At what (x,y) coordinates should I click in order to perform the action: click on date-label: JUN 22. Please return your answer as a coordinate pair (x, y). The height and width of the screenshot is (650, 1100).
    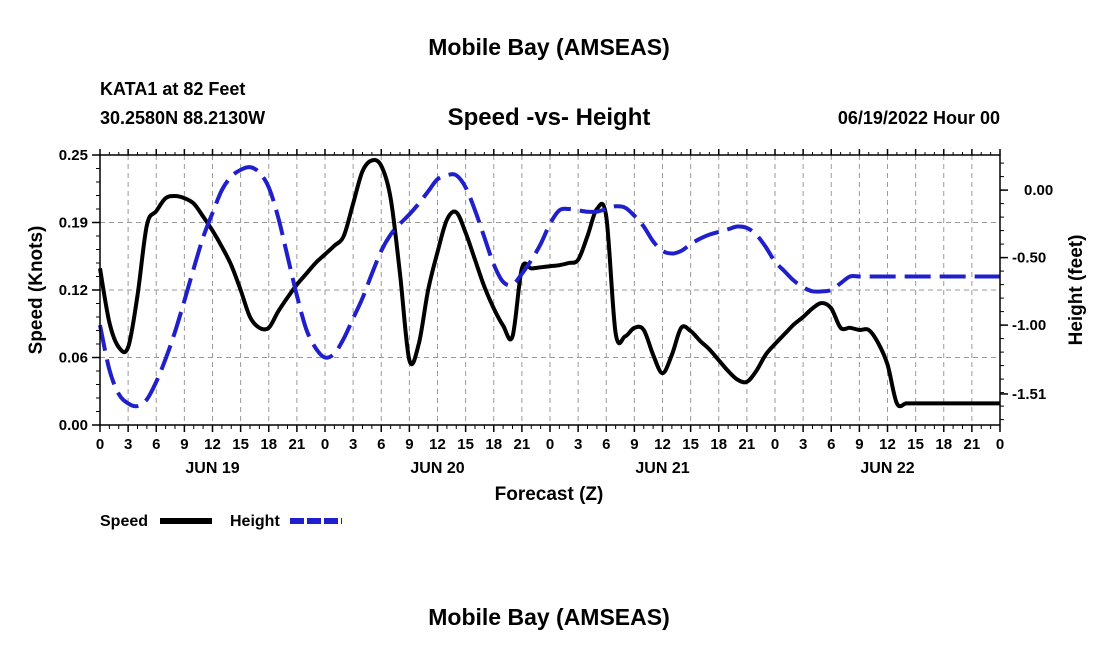
    Looking at the image, I should click on (887, 468).